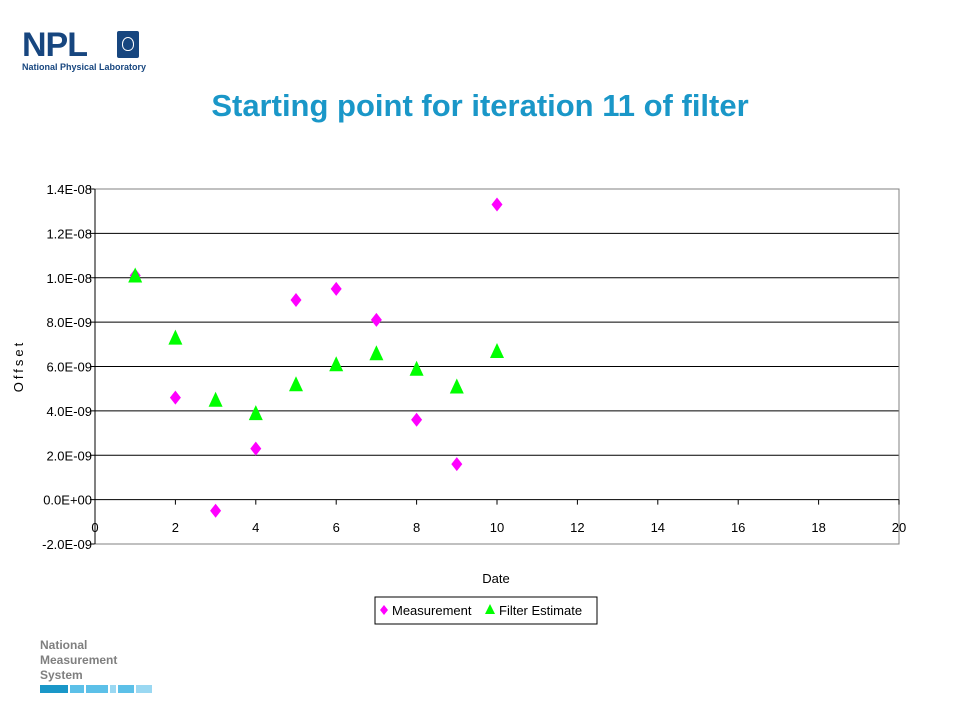 This screenshot has width=960, height=720. Describe the element at coordinates (175, 527) in the screenshot. I see `x-tick-label: 2` at that location.